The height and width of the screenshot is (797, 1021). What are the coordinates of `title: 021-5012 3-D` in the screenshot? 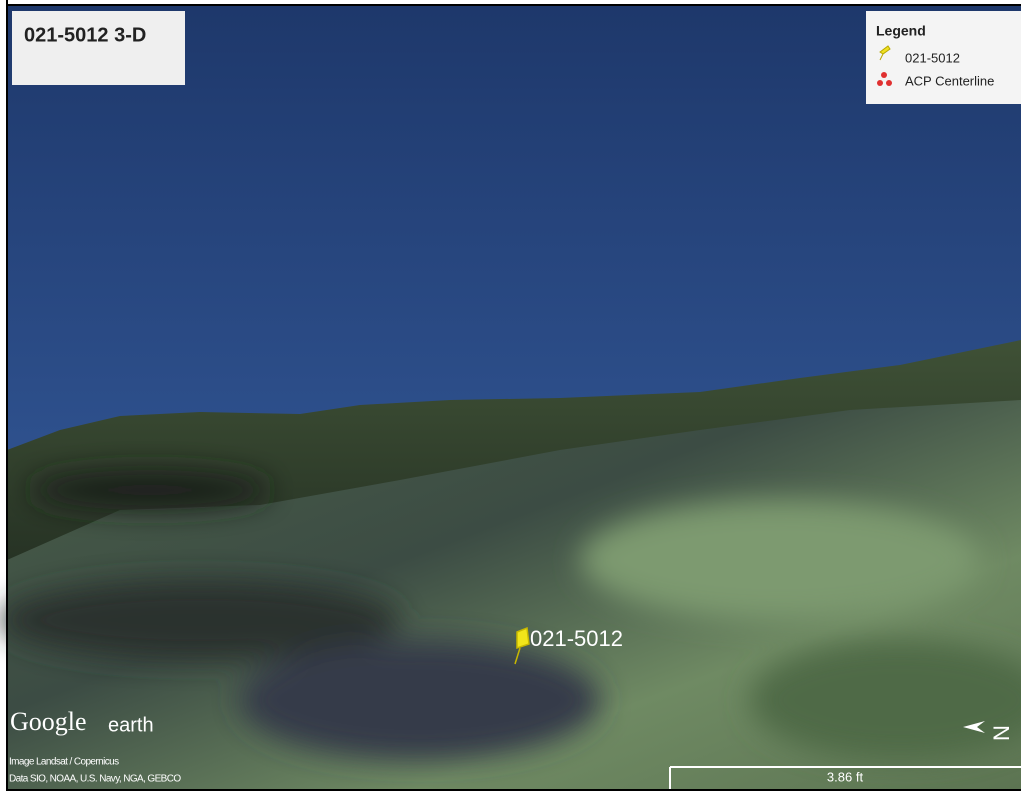 It's located at (85, 35).